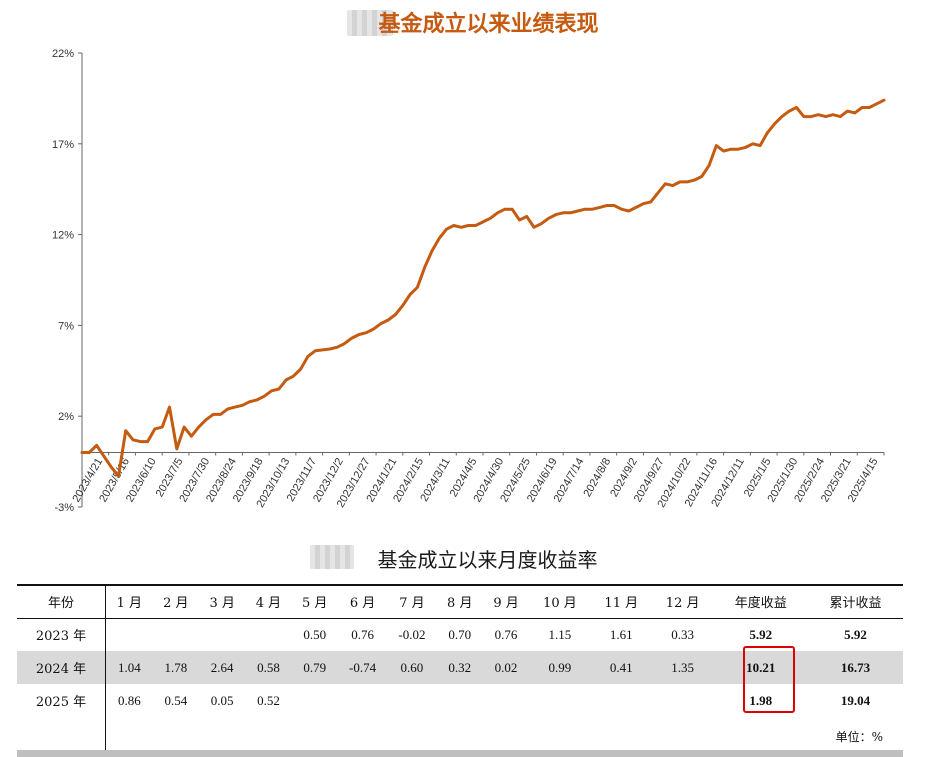 Image resolution: width=931 pixels, height=757 pixels. Describe the element at coordinates (61, 634) in the screenshot. I see `row-year: 2023 年` at that location.